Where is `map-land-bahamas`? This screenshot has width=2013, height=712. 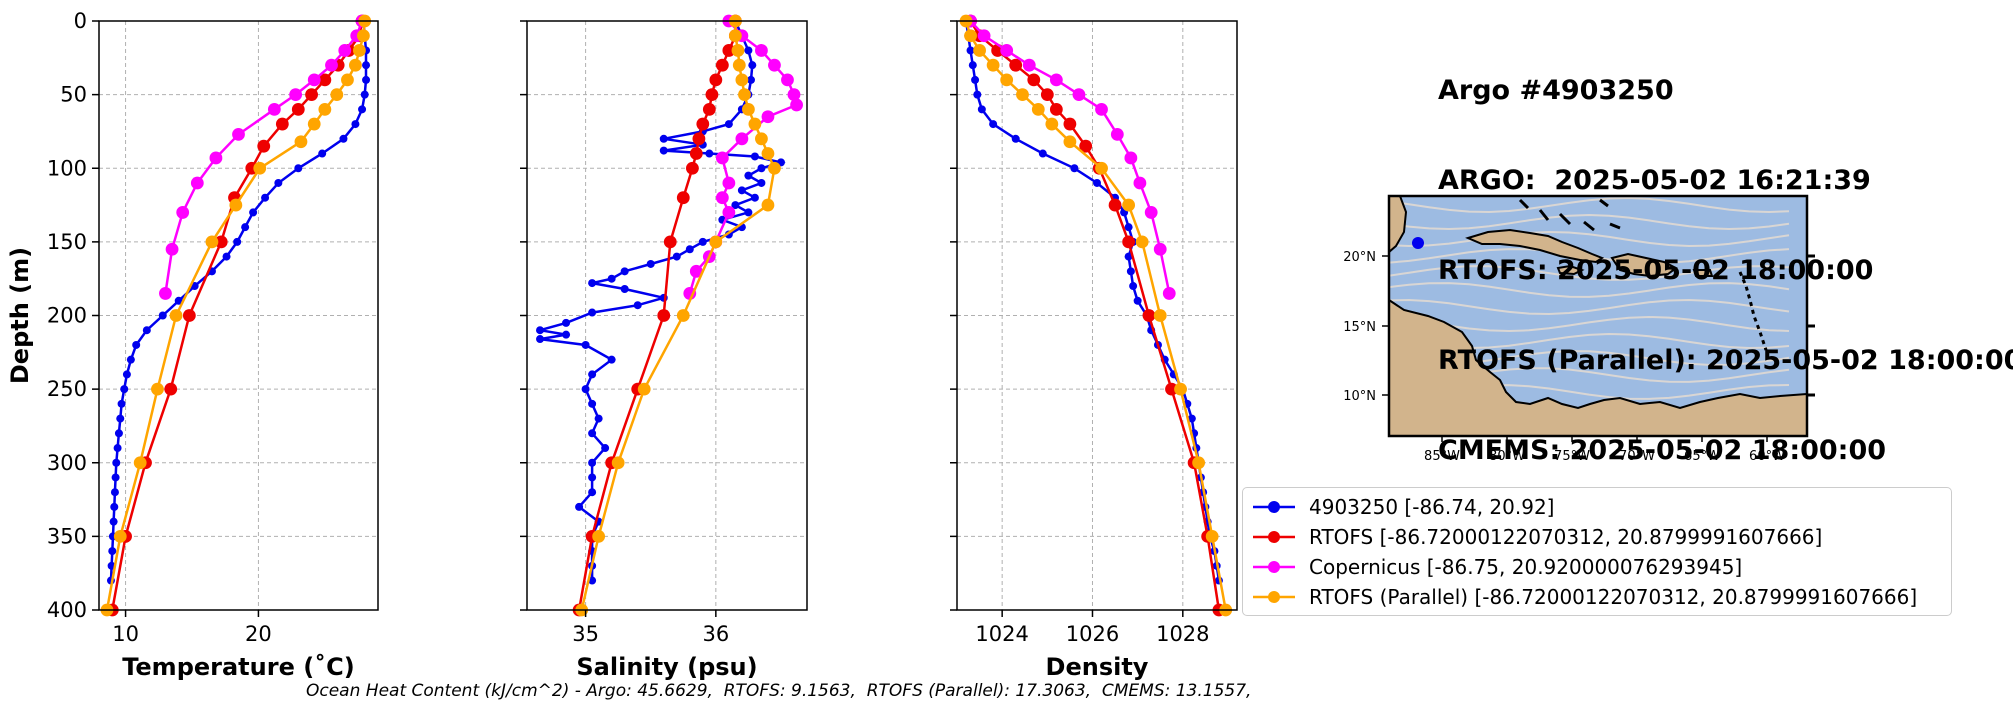
map-land-bahamas is located at coordinates (1569, 215).